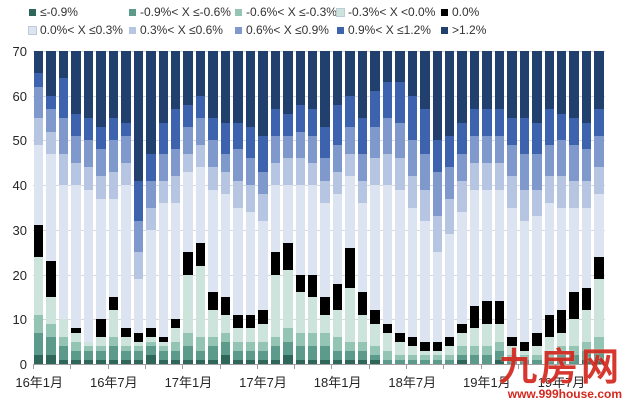 This screenshot has width=625, height=401. Describe the element at coordinates (182, 12) in the screenshot. I see `legend-item: -0.9%< X ≤-0.6%` at that location.